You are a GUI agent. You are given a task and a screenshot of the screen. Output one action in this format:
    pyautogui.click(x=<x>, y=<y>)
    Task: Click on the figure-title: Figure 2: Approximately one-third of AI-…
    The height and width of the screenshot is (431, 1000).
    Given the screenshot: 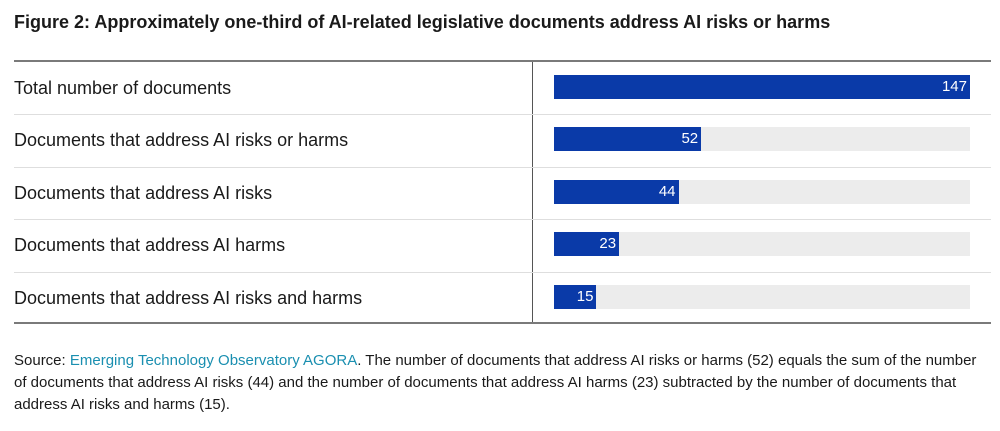 What is the action you would take?
    pyautogui.click(x=422, y=22)
    